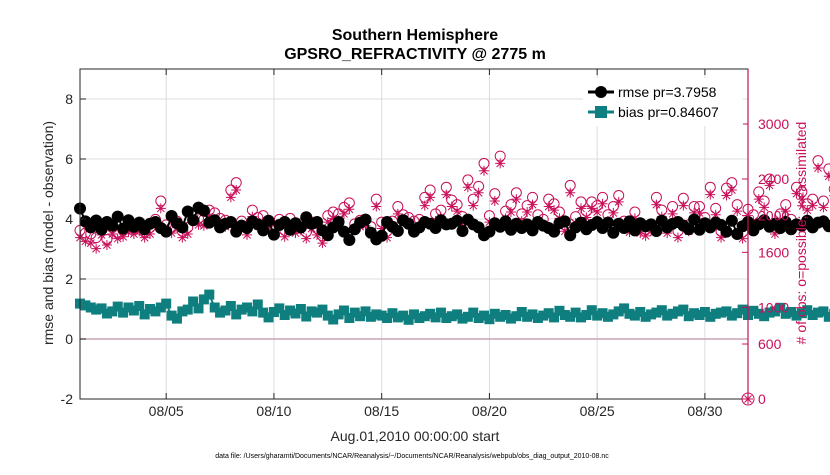  Describe the element at coordinates (489, 411) in the screenshot. I see `x-tick-label: 08/20` at that location.